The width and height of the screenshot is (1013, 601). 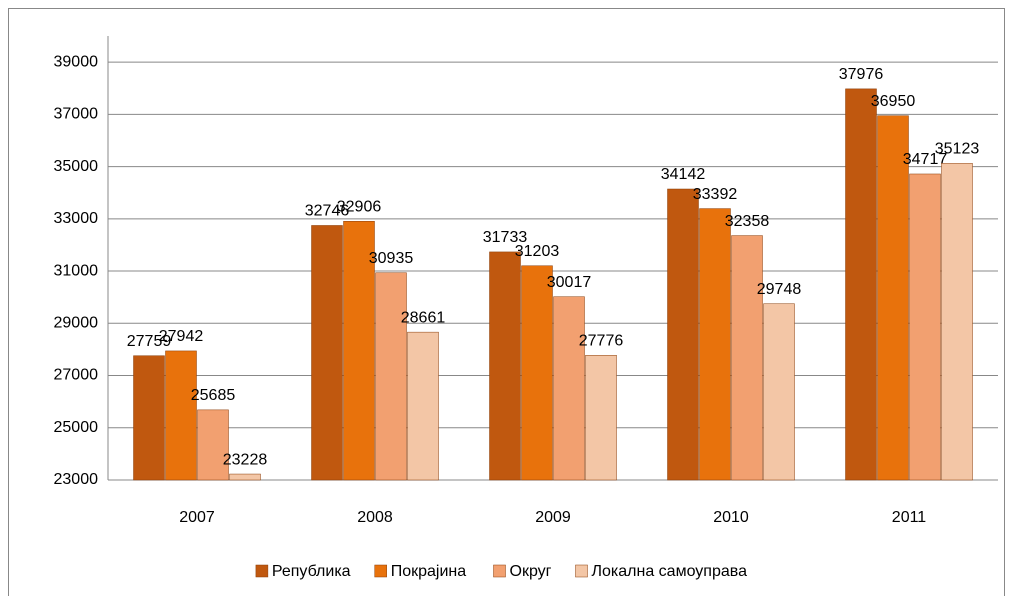 What do you see at coordinates (197, 517) in the screenshot?
I see `x-tick-label: 2007` at bounding box center [197, 517].